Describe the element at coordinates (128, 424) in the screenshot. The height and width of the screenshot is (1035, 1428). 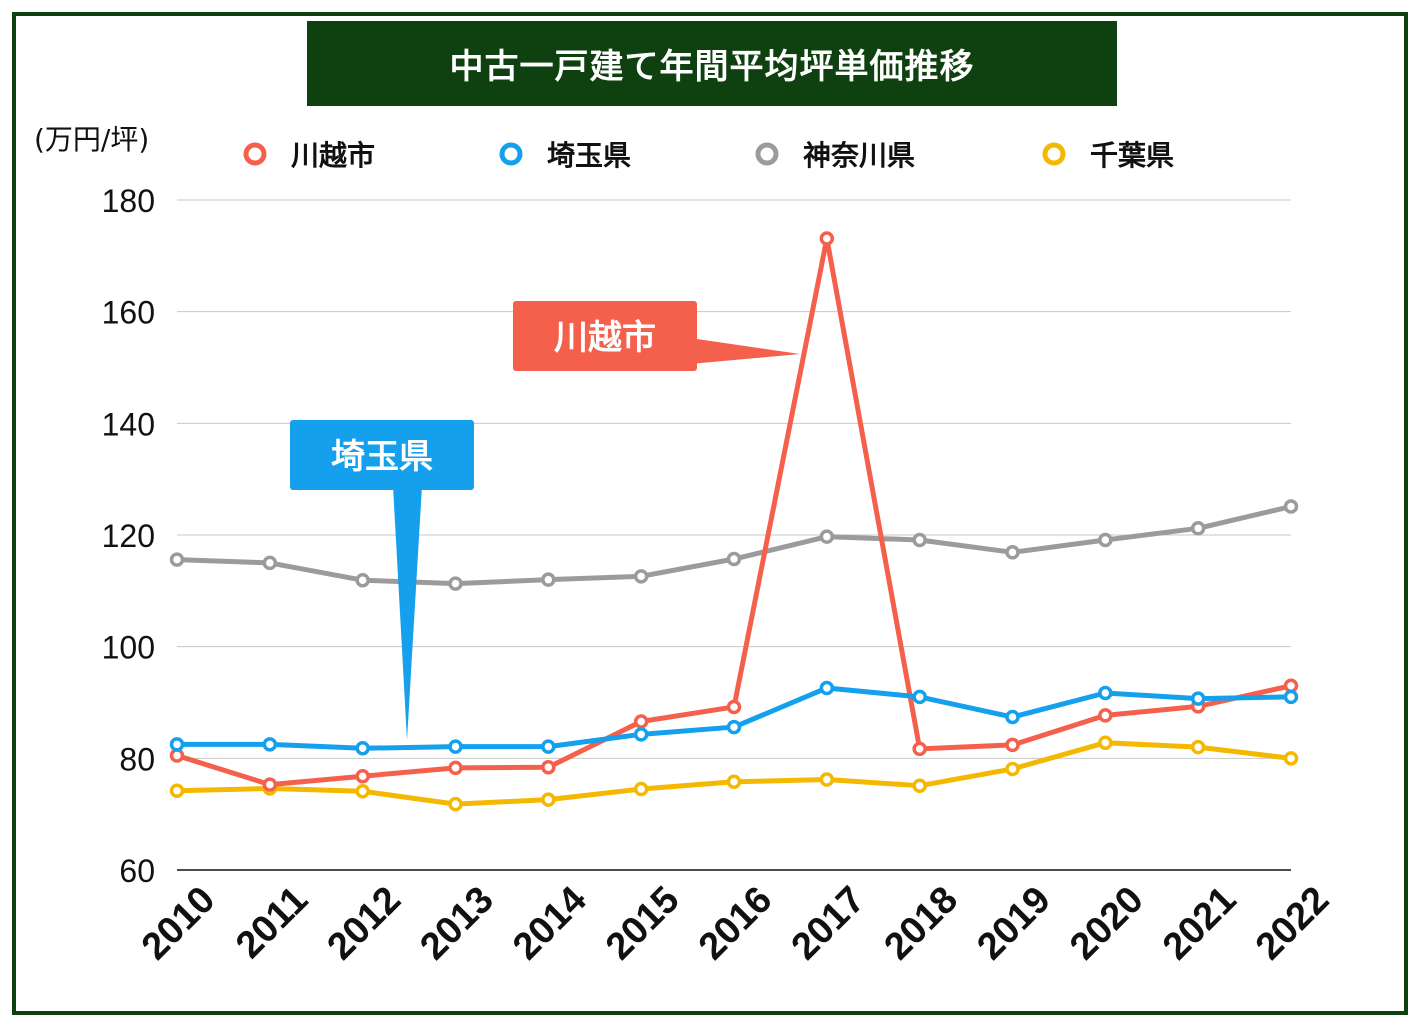
I see `y-tick-label: 140` at that location.